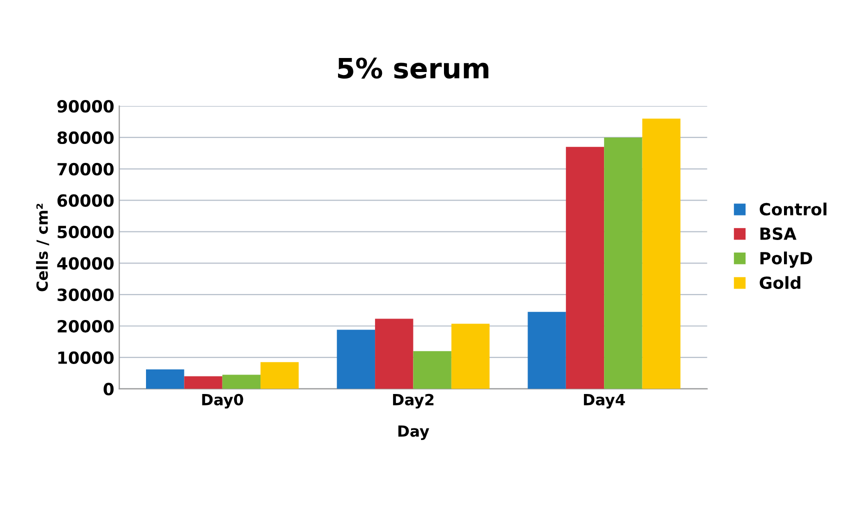 This screenshot has width=852, height=505. Describe the element at coordinates (85, 106) in the screenshot. I see `y-tick-label: 90000` at that location.